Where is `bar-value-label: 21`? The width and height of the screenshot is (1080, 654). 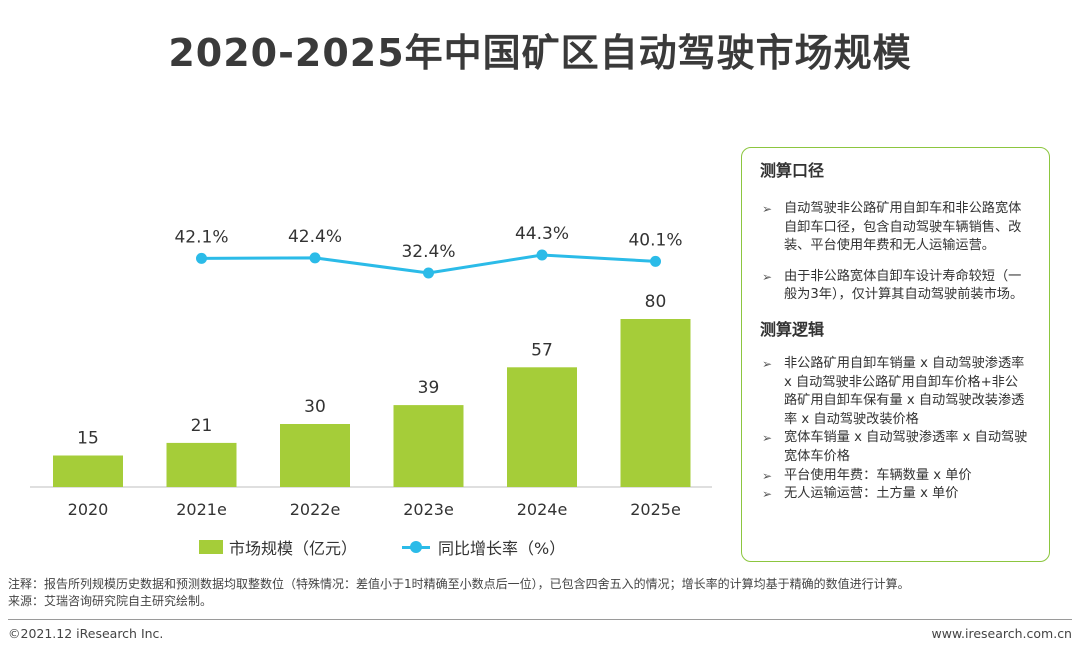
bar-value-label: 21 is located at coordinates (202, 426).